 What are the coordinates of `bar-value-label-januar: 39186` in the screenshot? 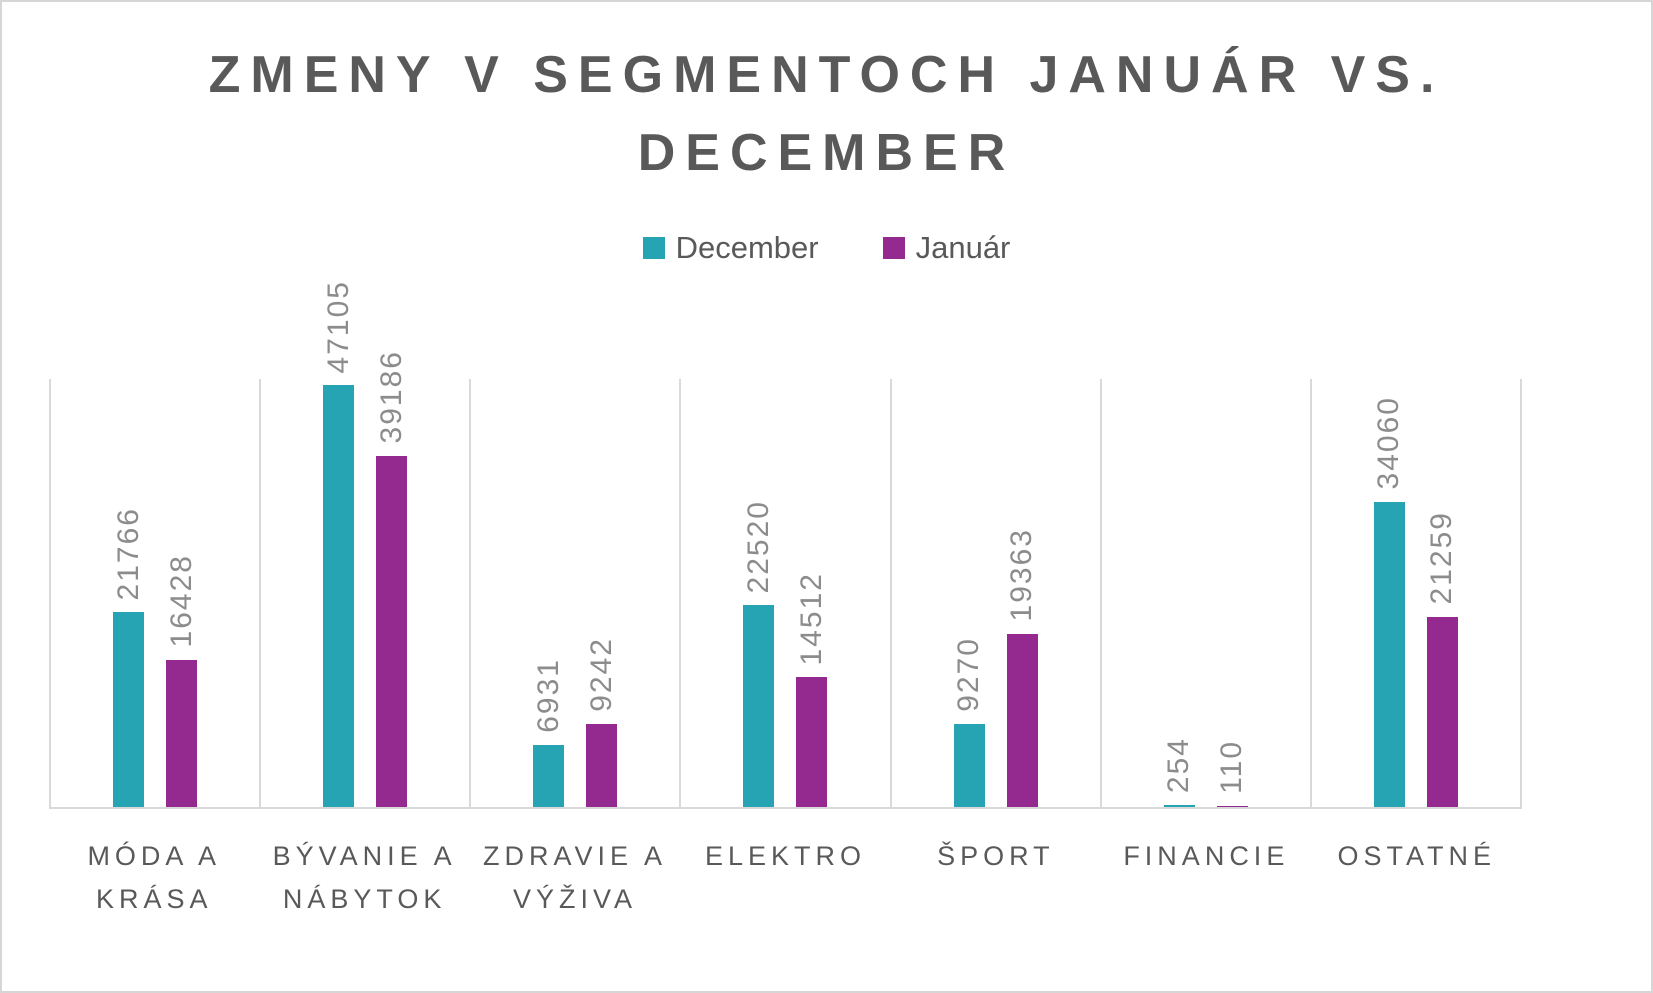 It's located at (391, 397).